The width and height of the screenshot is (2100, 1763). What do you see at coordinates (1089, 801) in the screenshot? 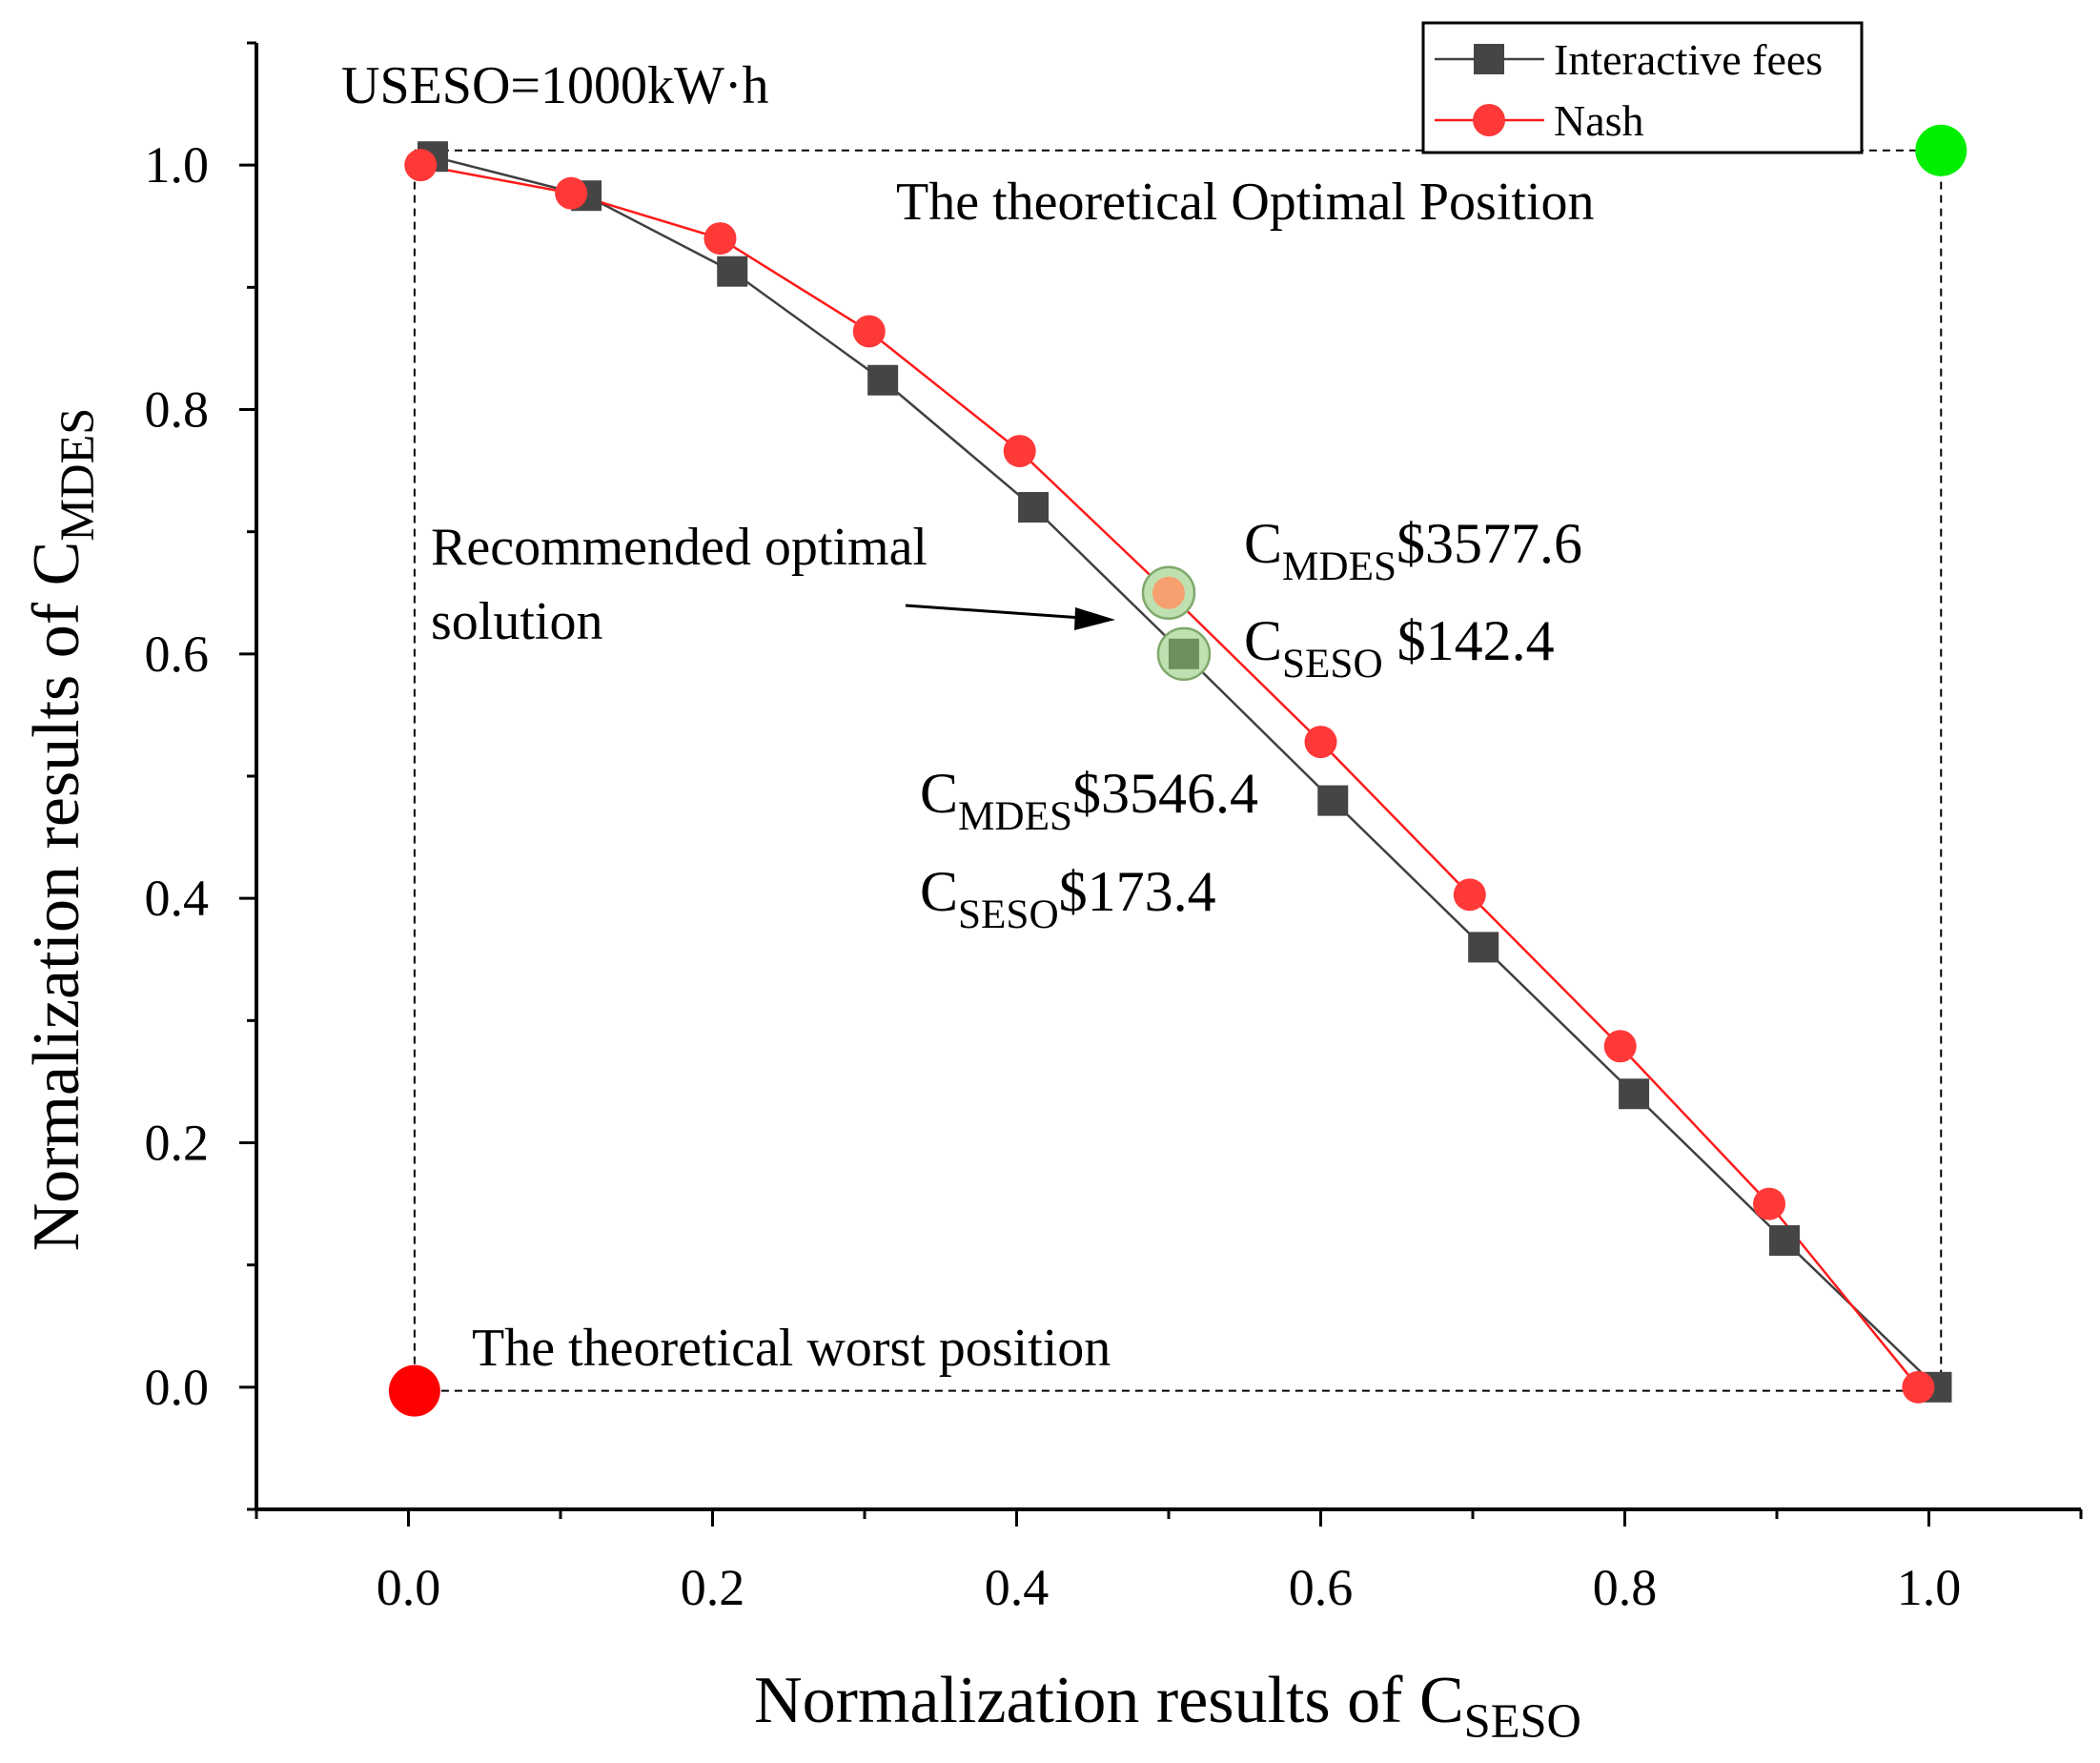
I see `fees-cmdes-annotation: CMDES$3546.4` at bounding box center [1089, 801].